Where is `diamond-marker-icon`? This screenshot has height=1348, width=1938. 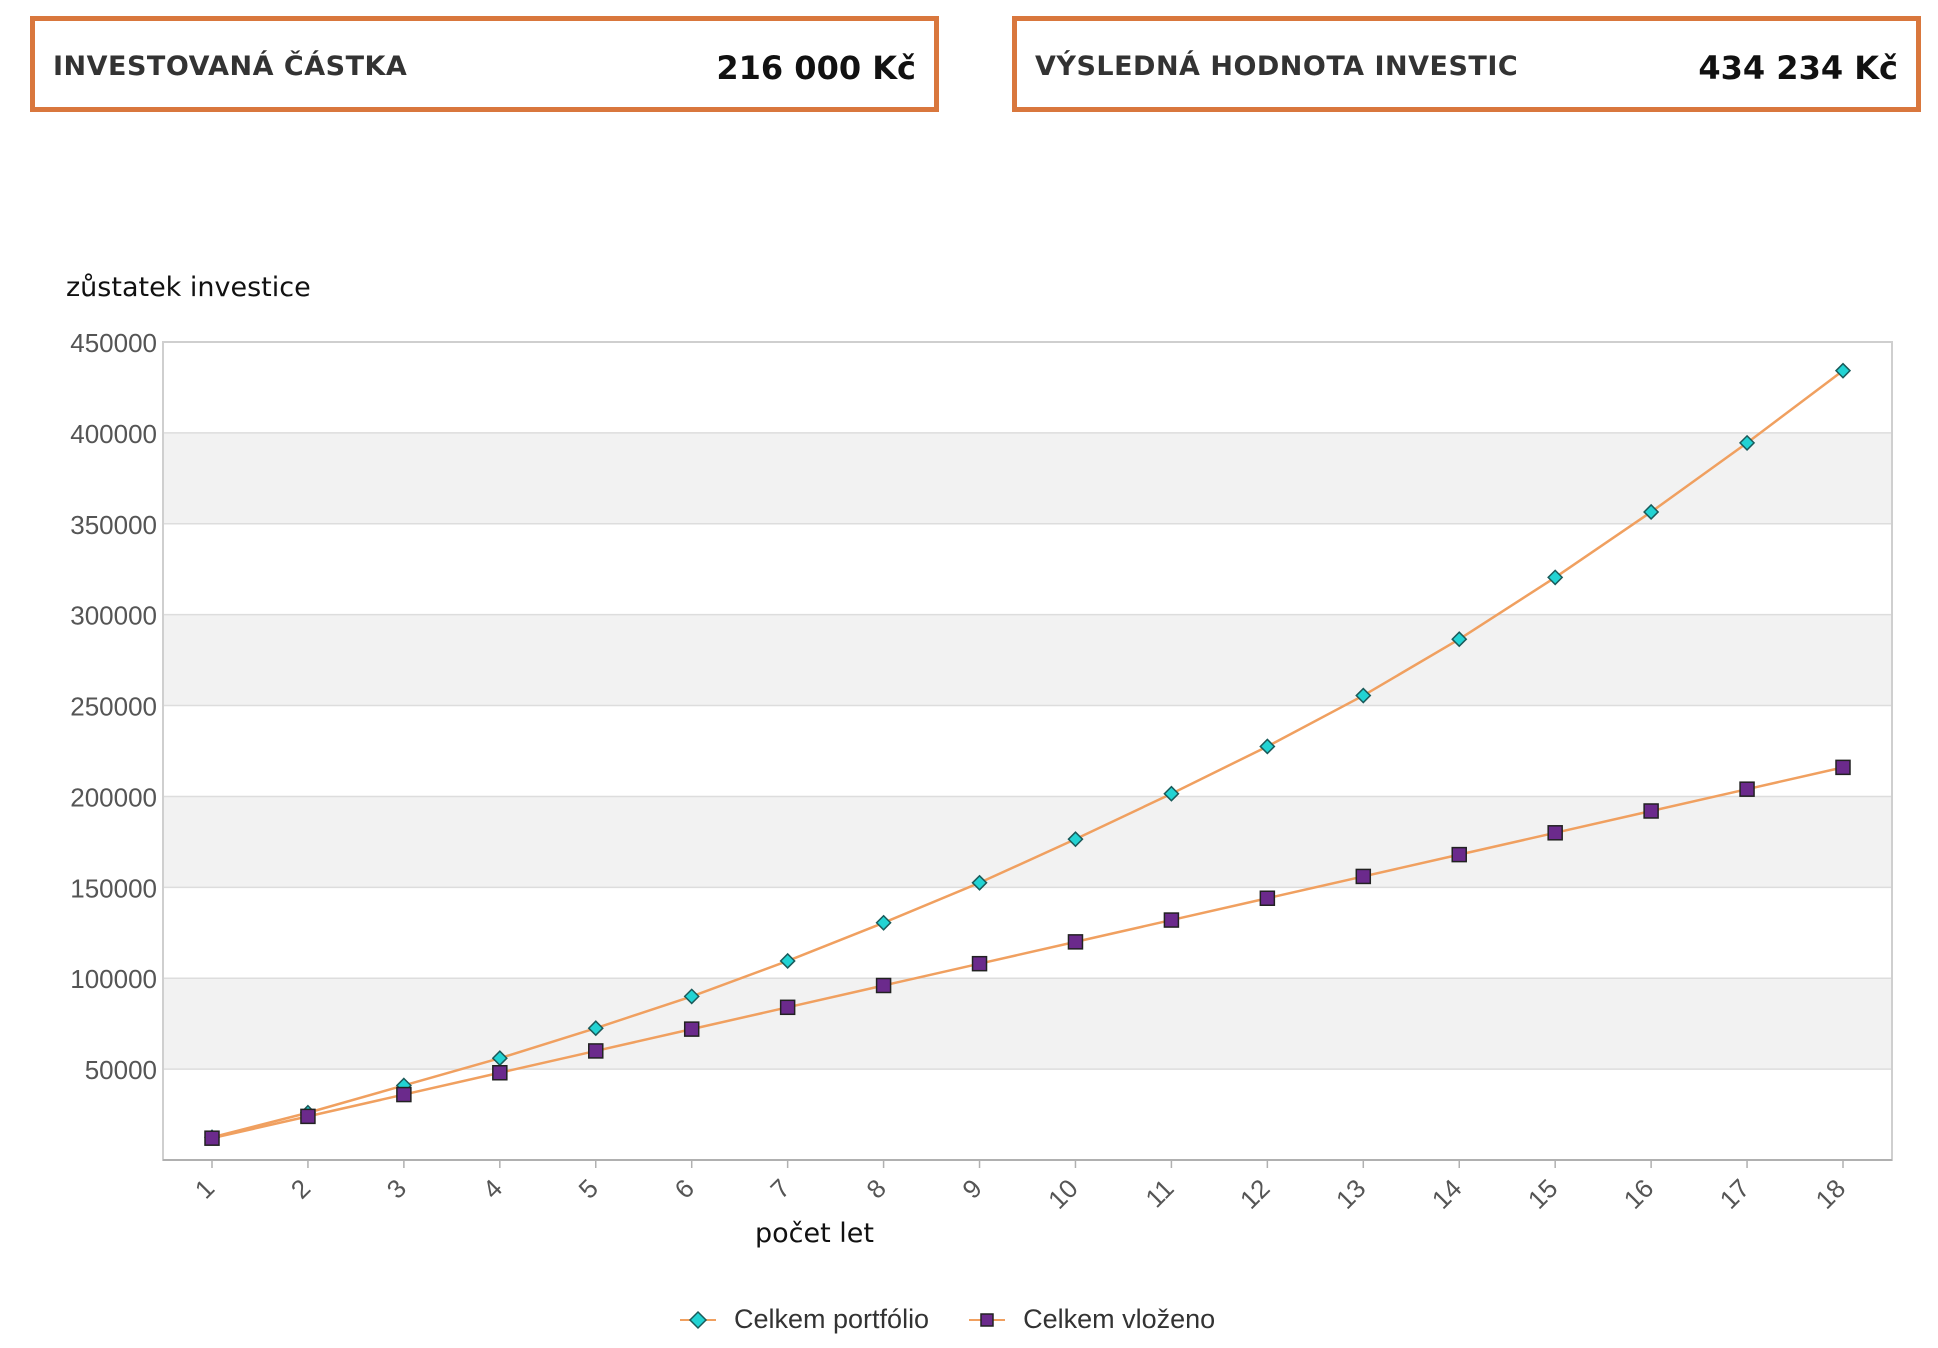
diamond-marker-icon is located at coordinates (698, 1319).